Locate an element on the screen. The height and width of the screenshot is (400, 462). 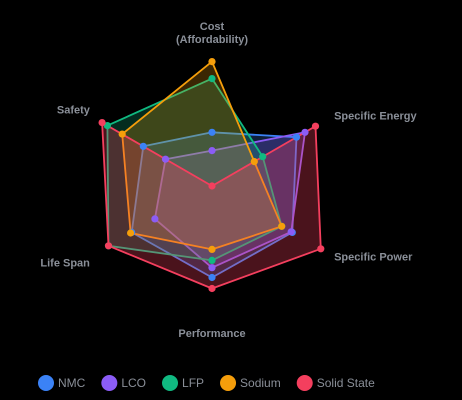
axis-label-safety: Safety is located at coordinates (74, 111).